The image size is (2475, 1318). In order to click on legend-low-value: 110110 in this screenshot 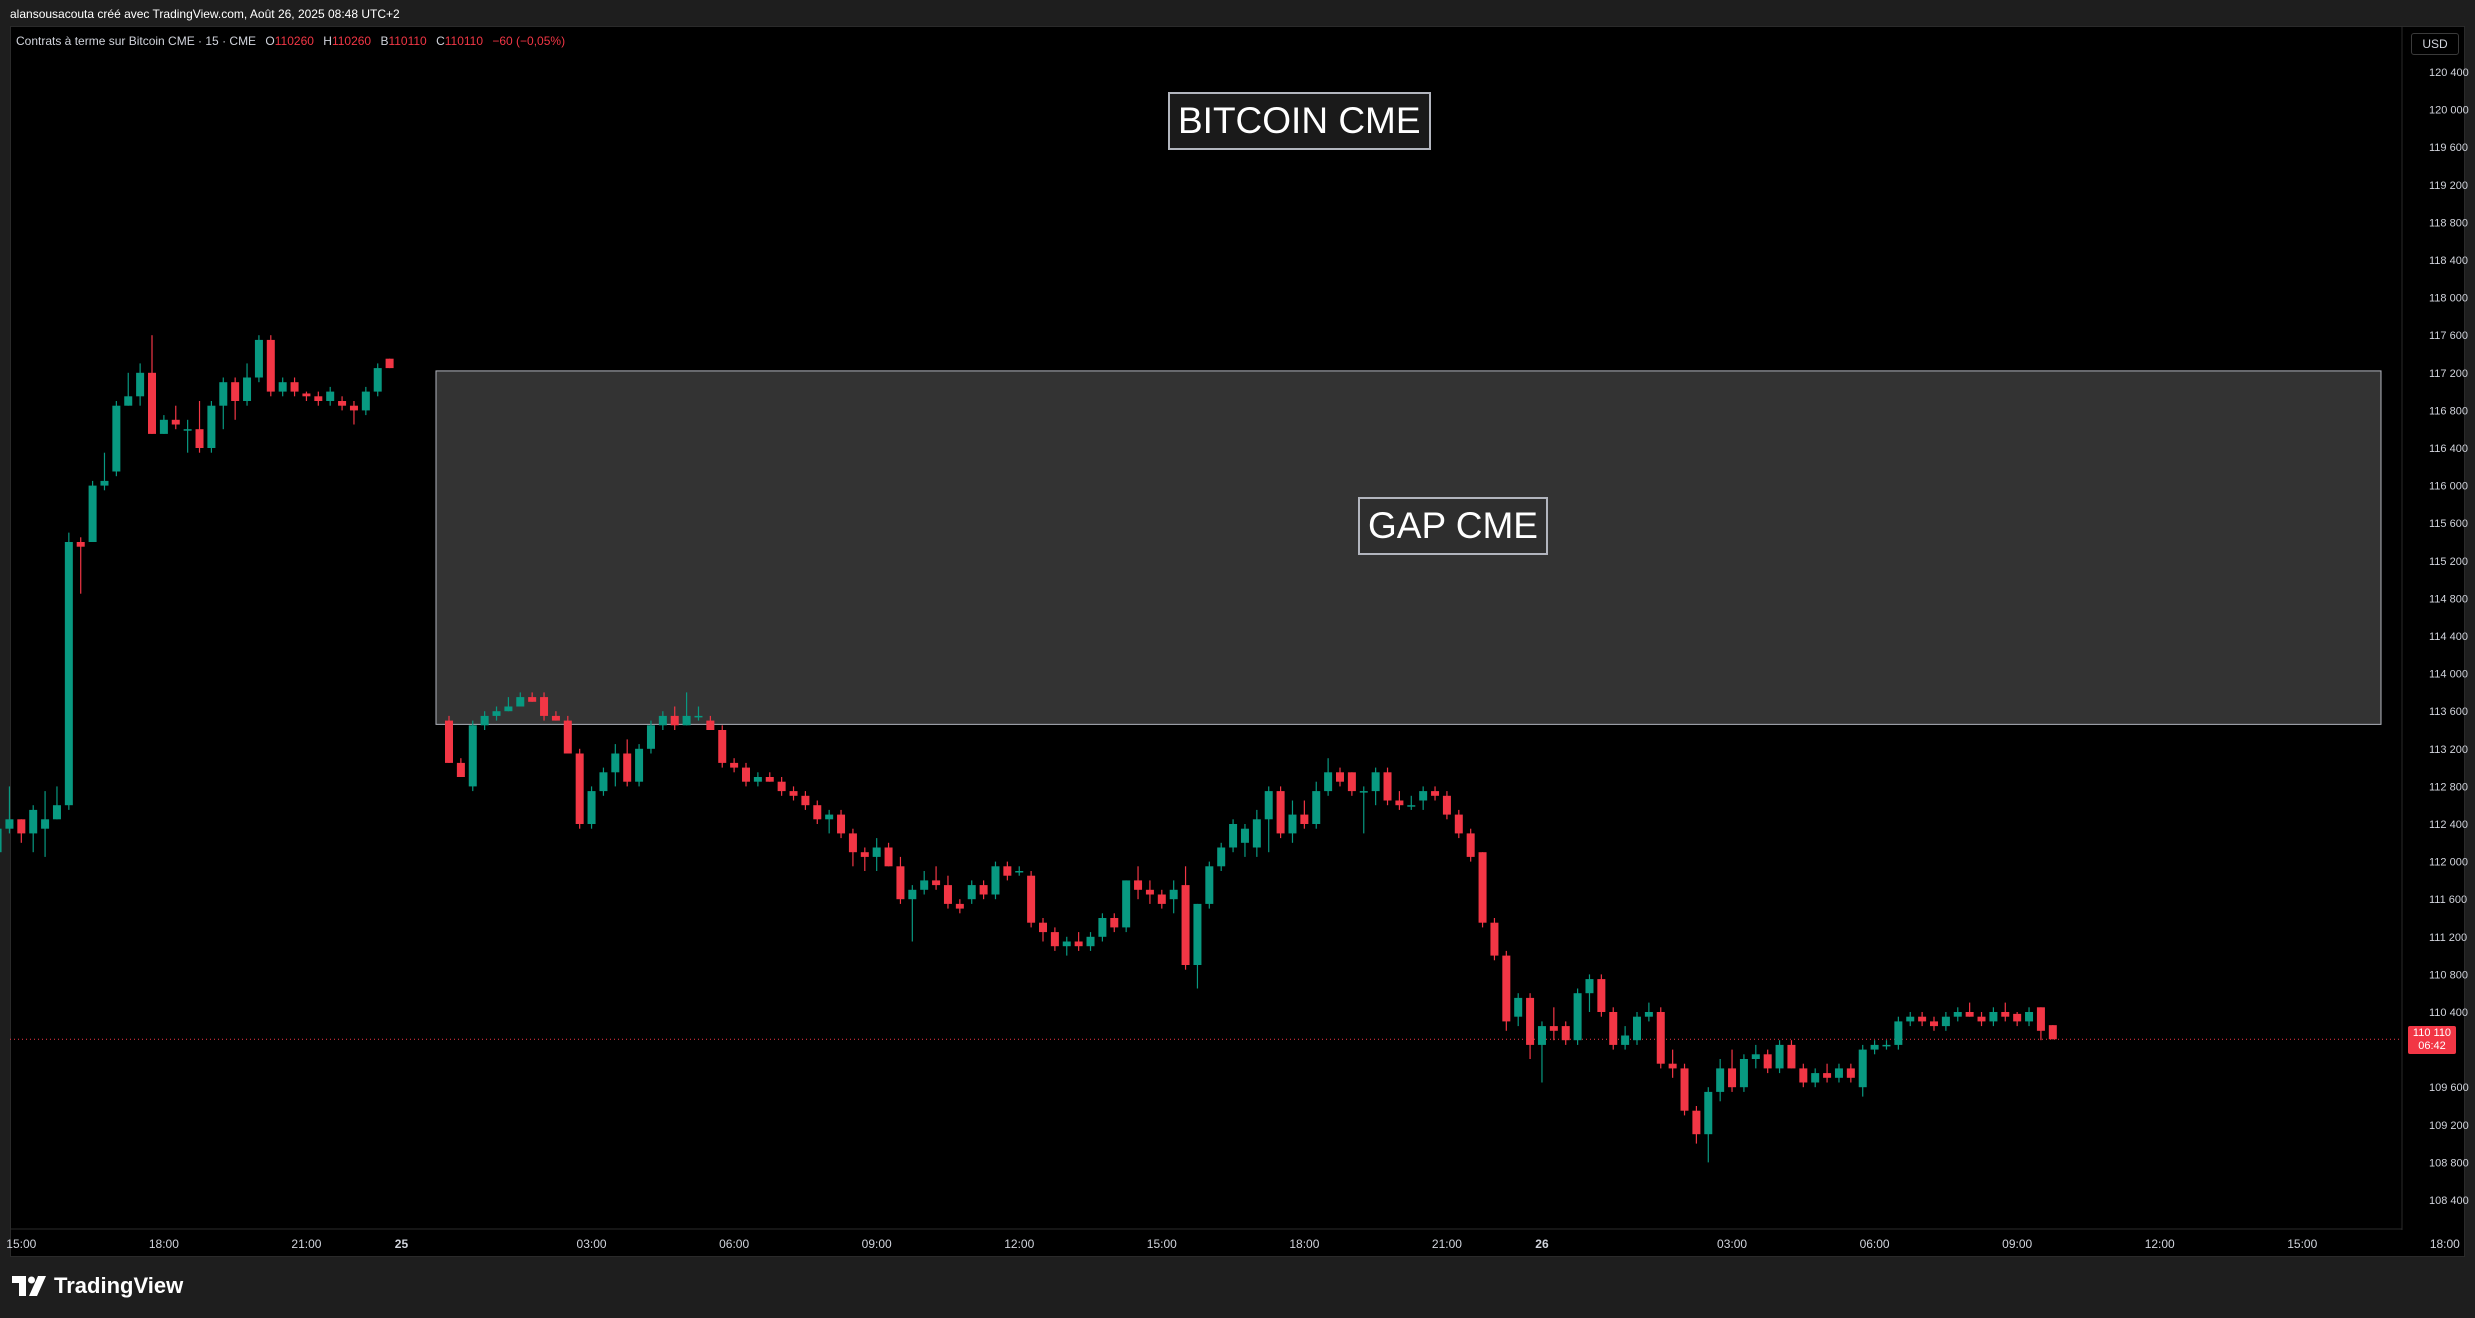, I will do `click(407, 41)`.